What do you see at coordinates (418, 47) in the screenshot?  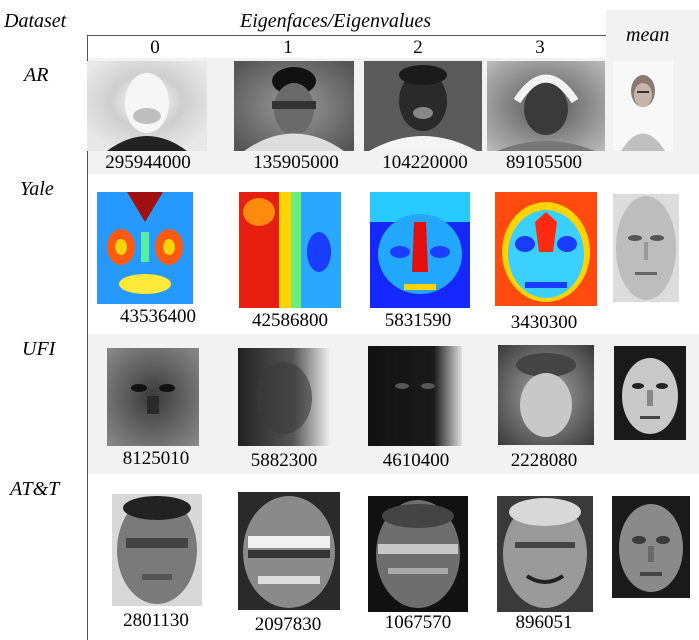 I see `column-header-2: 2` at bounding box center [418, 47].